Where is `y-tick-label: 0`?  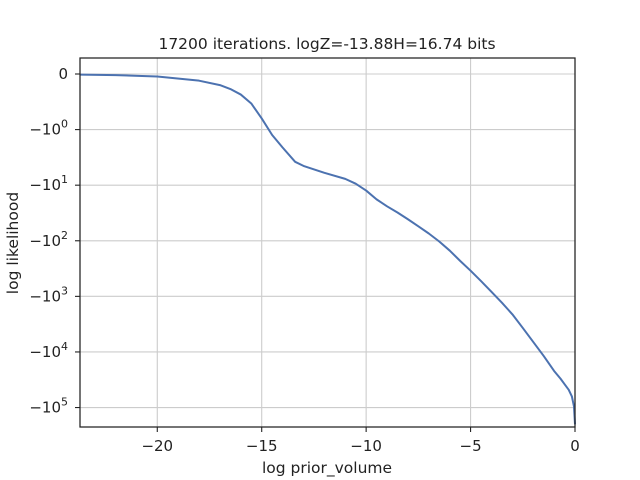
y-tick-label: 0 is located at coordinates (63, 74).